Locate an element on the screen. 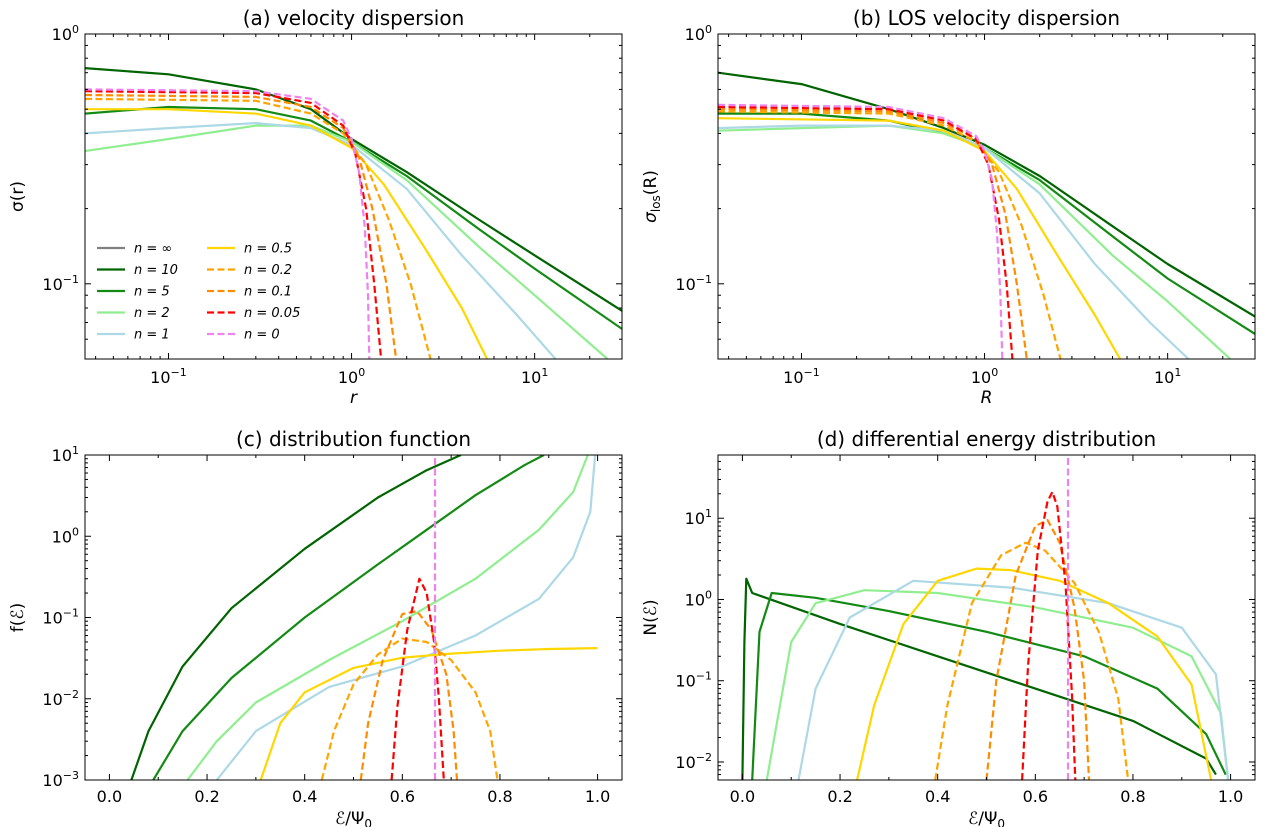 This screenshot has height=827, width=1266. legend-label: n = 0 is located at coordinates (262, 335).